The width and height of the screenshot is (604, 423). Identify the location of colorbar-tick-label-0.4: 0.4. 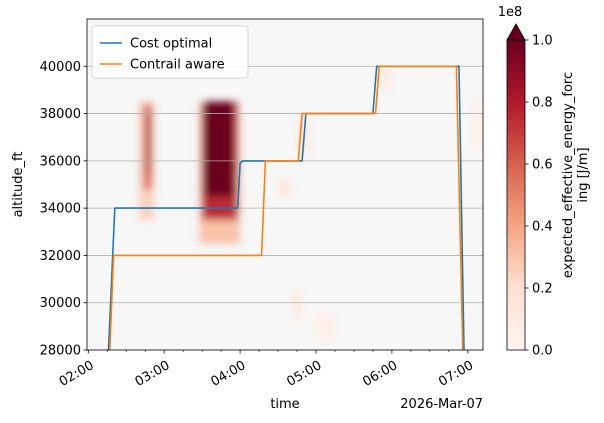
(542, 227).